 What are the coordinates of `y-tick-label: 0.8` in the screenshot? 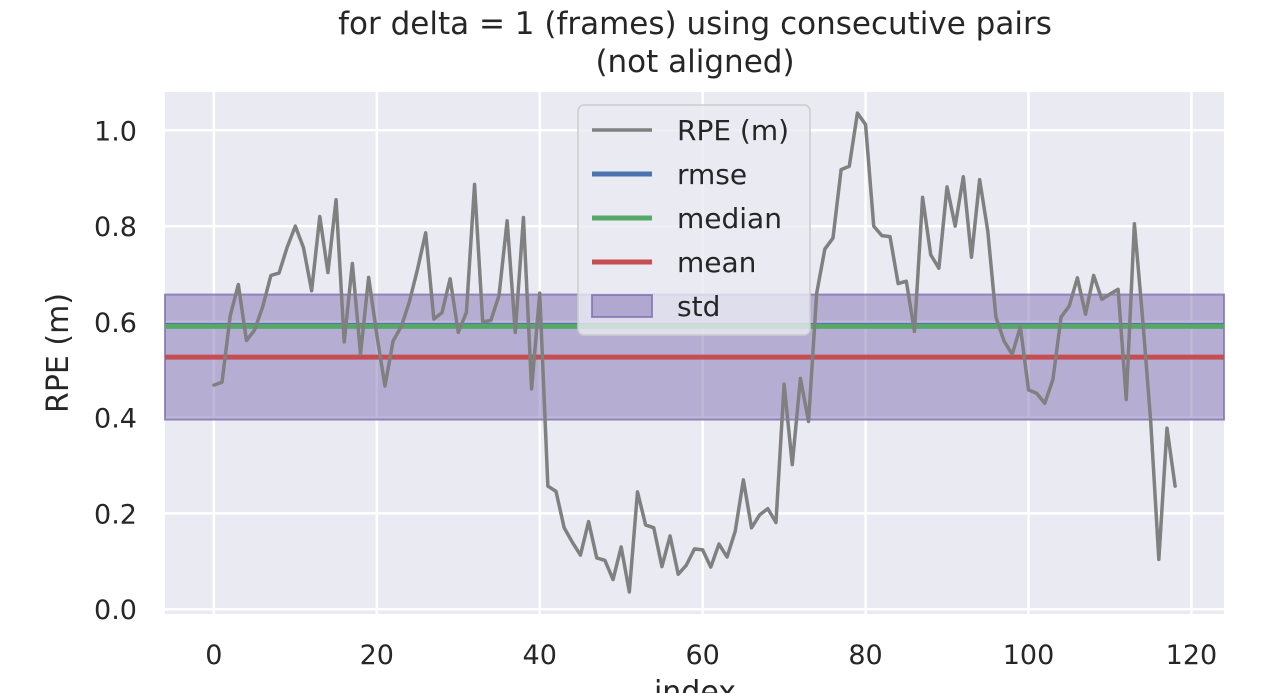 It's located at (115, 227).